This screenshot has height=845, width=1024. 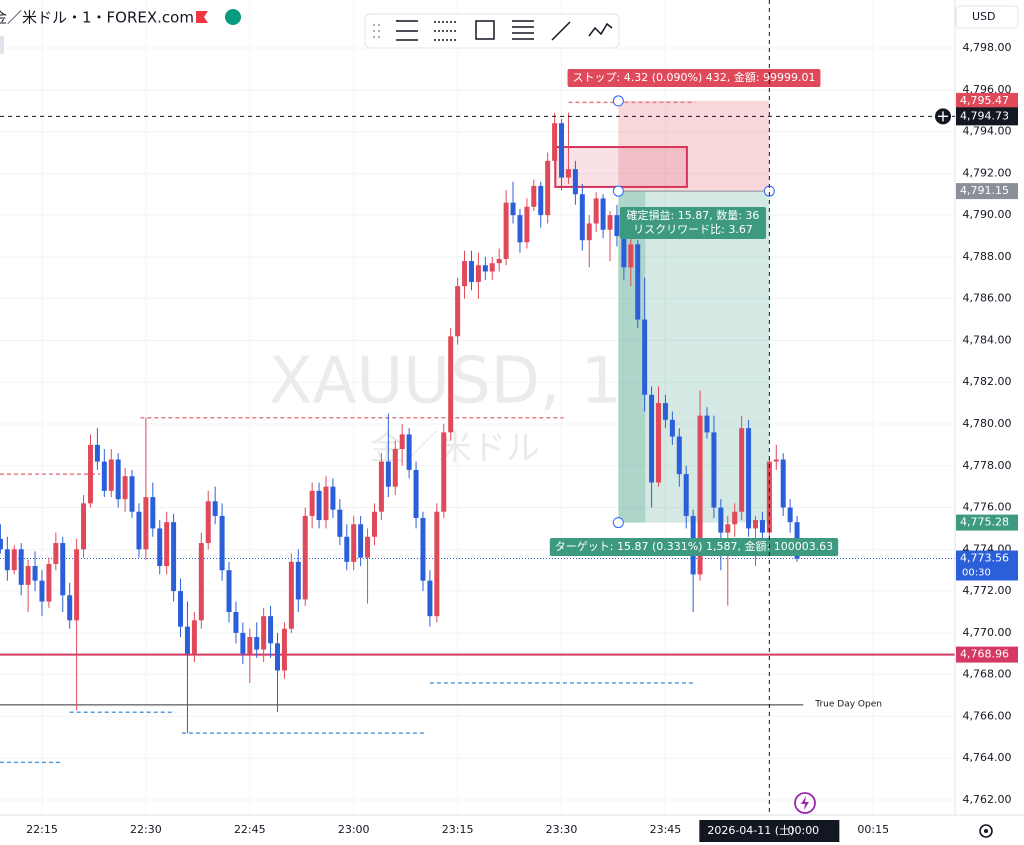 I want to click on countdown: 00:30, so click(x=976, y=573).